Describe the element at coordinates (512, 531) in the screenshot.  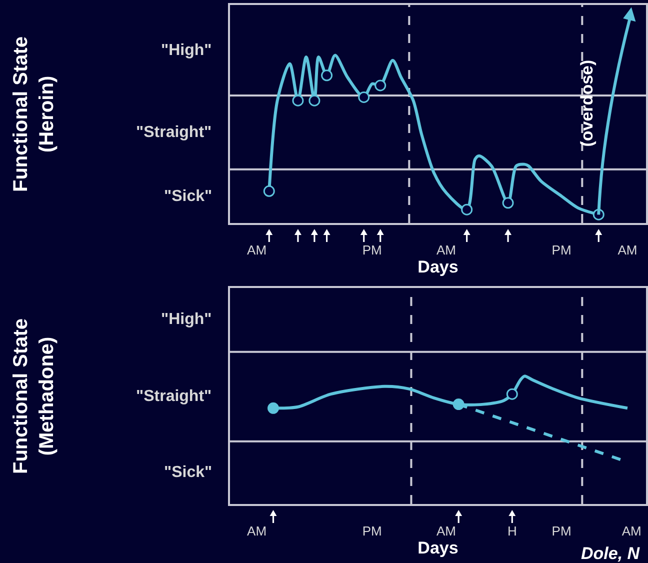
I see `x-tick-label: H` at that location.